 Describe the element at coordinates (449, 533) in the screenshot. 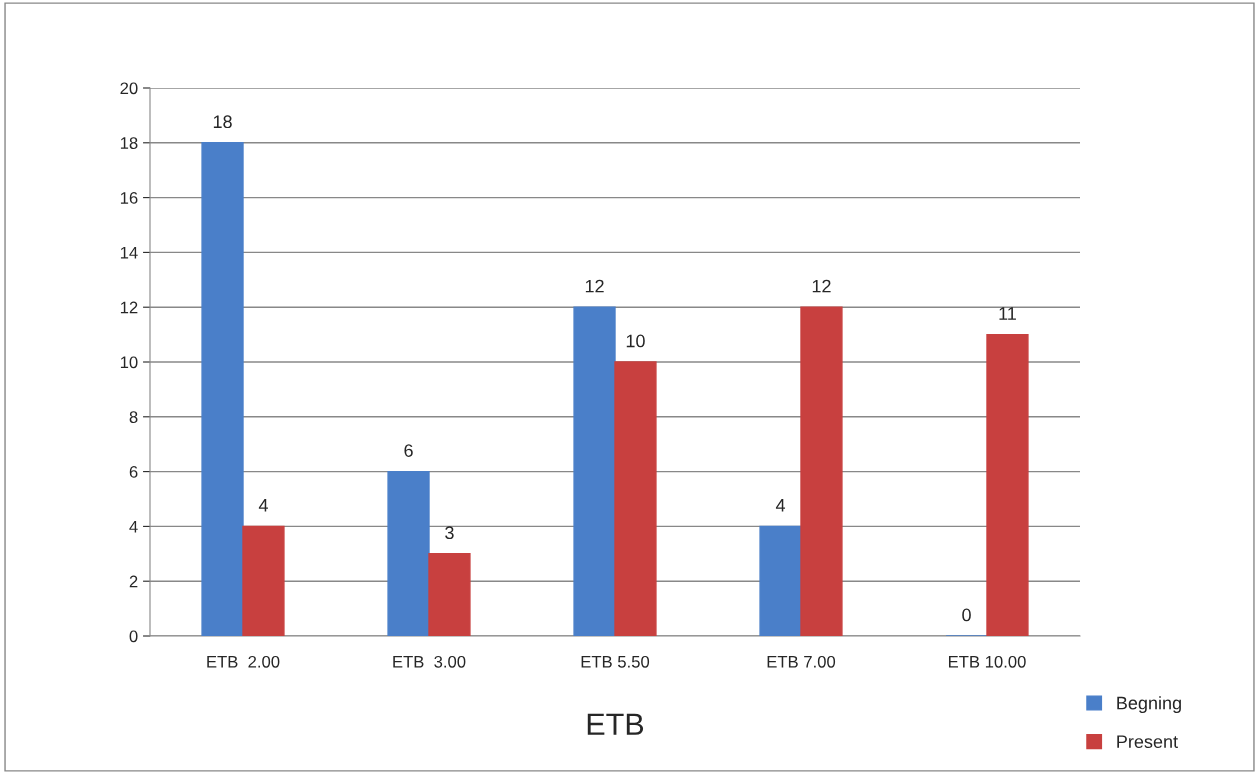

I see `data-label: 3` at that location.